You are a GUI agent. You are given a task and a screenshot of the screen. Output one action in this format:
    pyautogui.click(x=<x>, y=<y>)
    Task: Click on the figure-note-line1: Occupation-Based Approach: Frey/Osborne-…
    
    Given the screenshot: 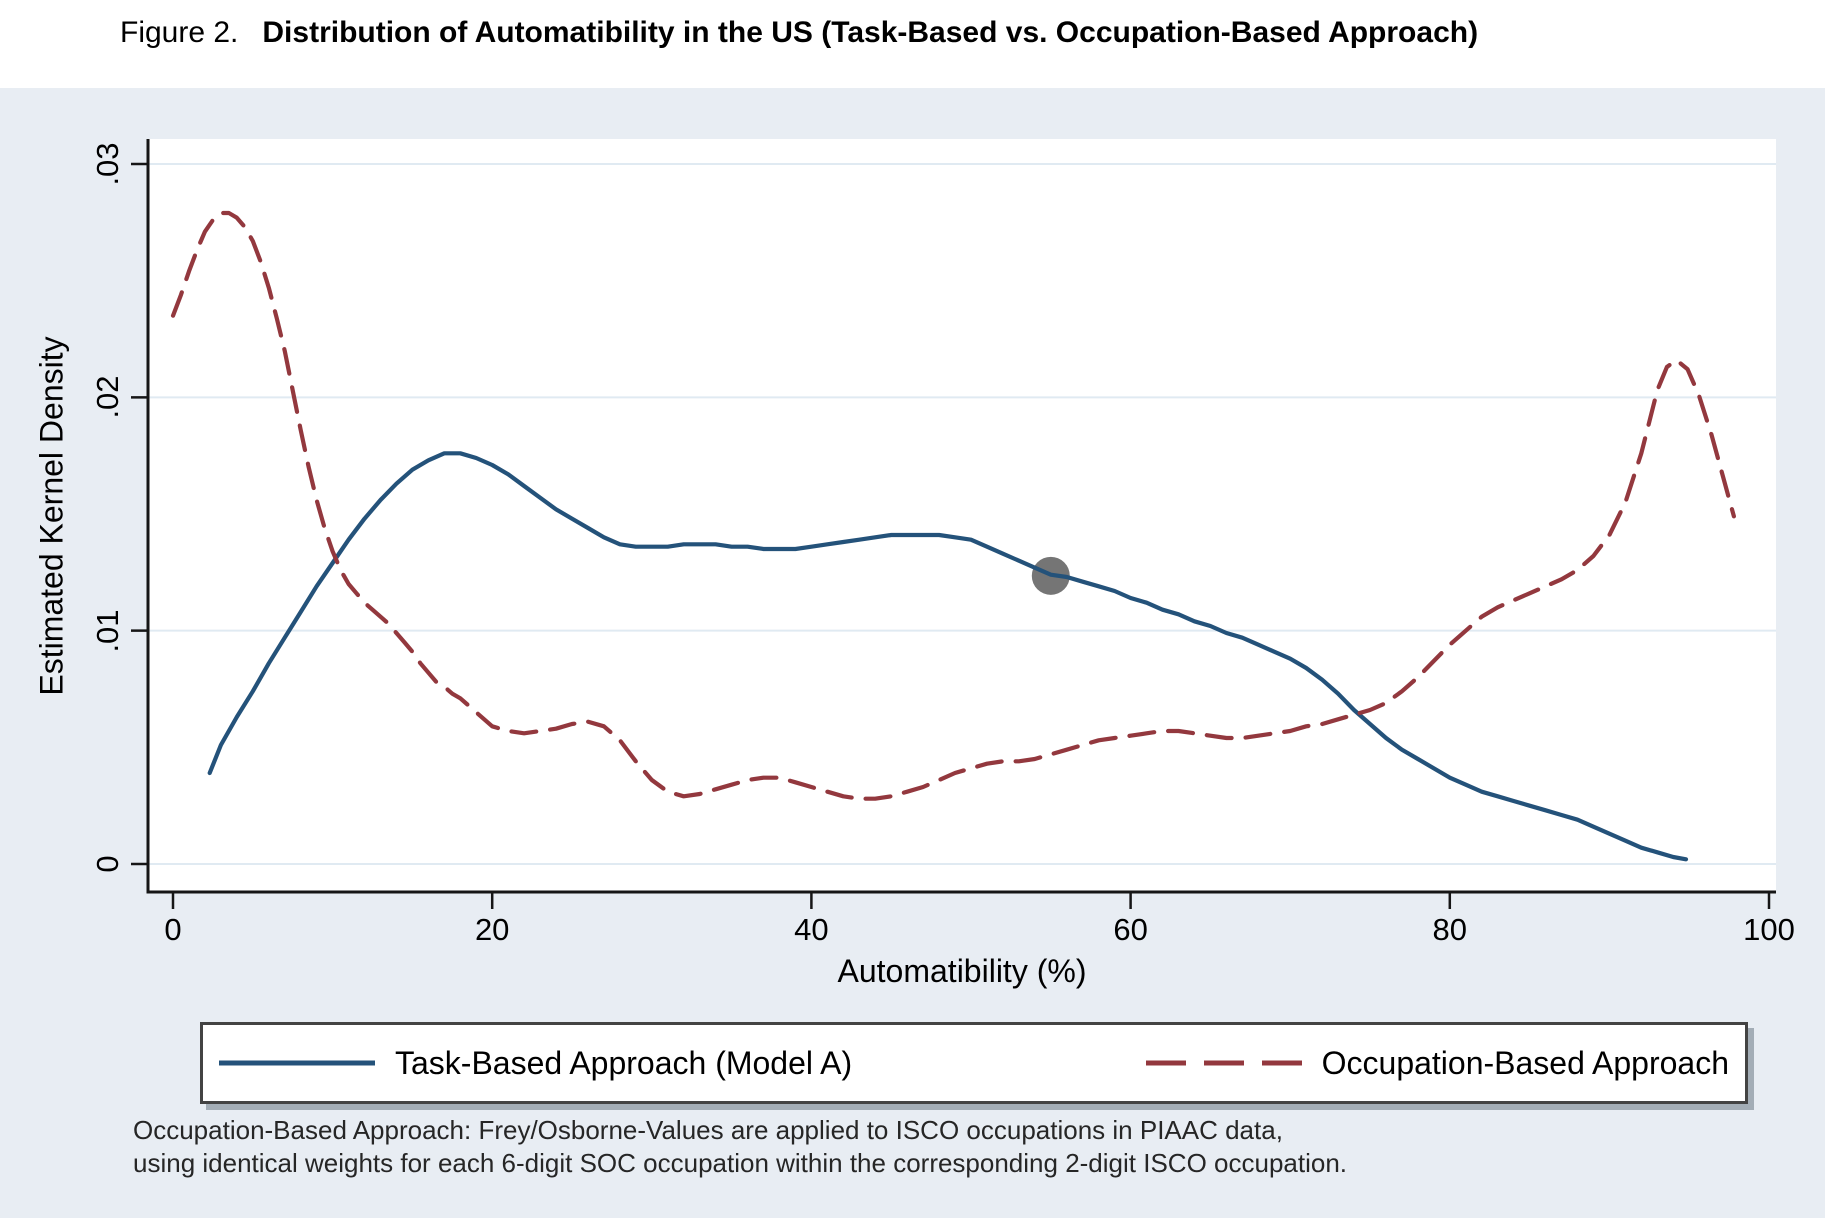 What is the action you would take?
    pyautogui.click(x=708, y=1130)
    